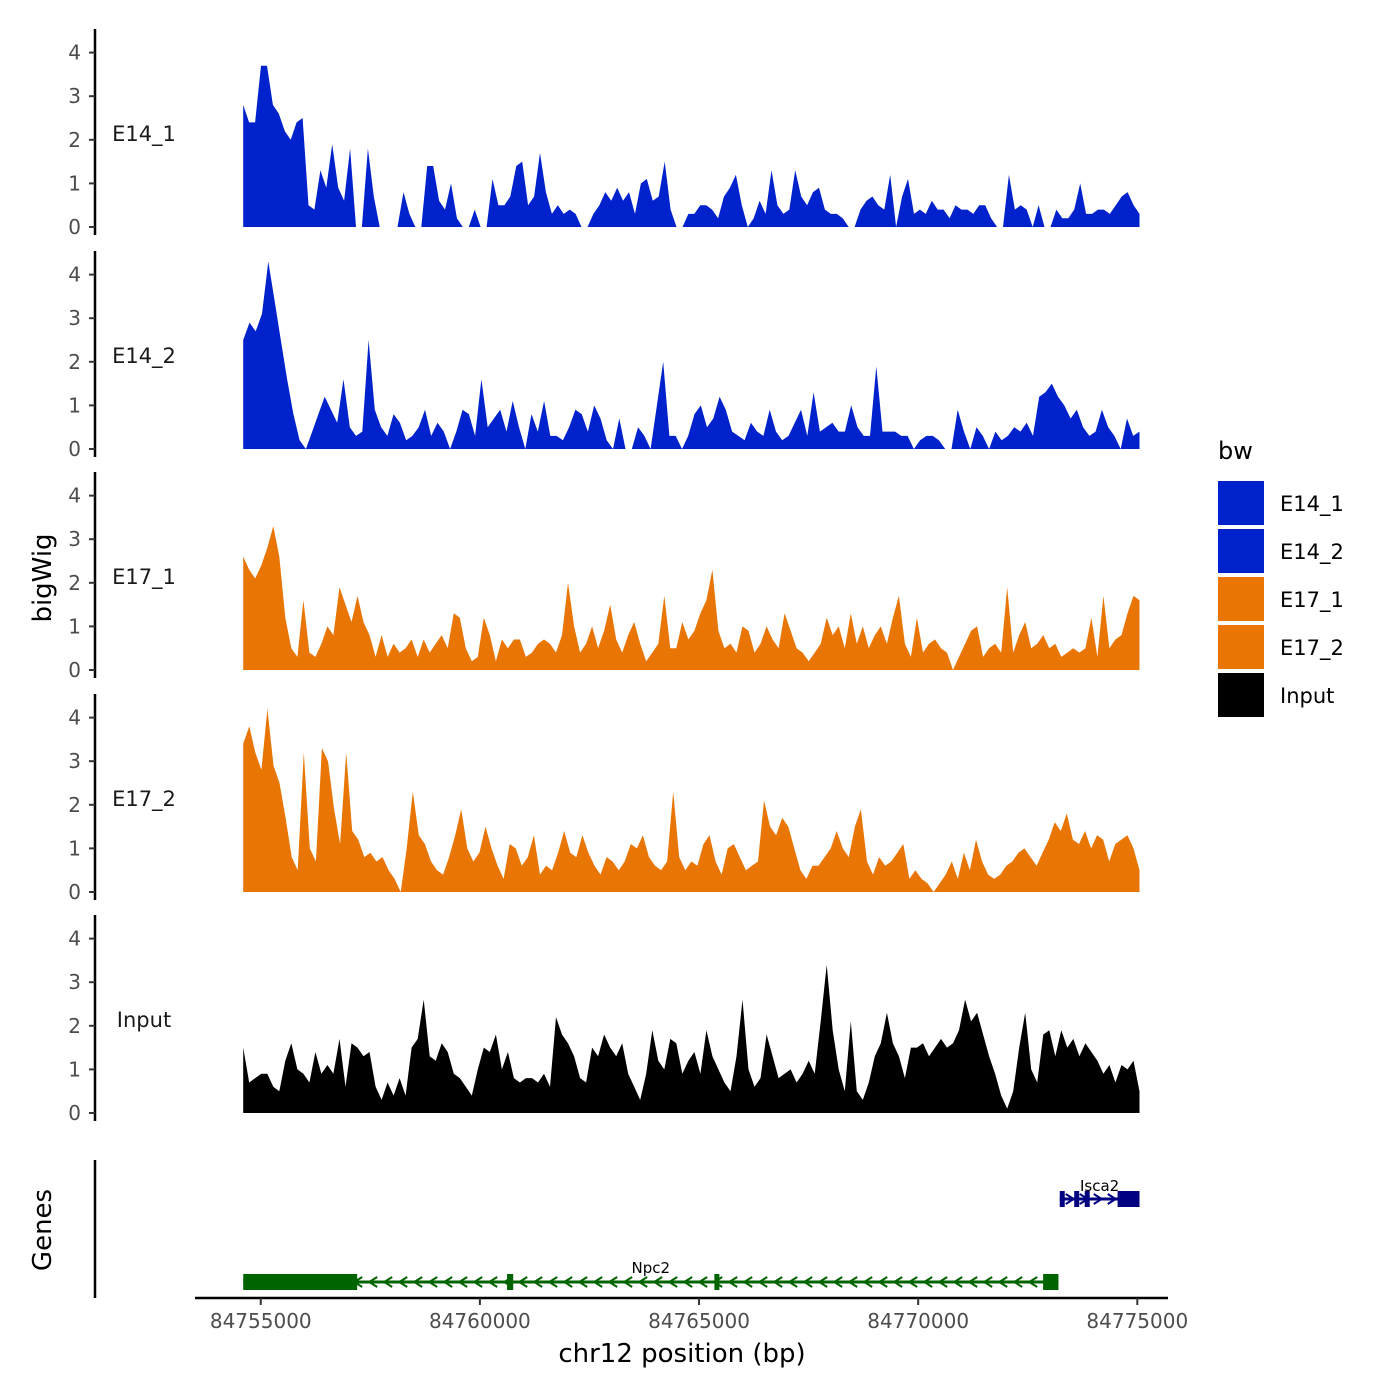 The height and width of the screenshot is (1400, 1400). Describe the element at coordinates (144, 1020) in the screenshot. I see `track-label-Input: Input` at that location.